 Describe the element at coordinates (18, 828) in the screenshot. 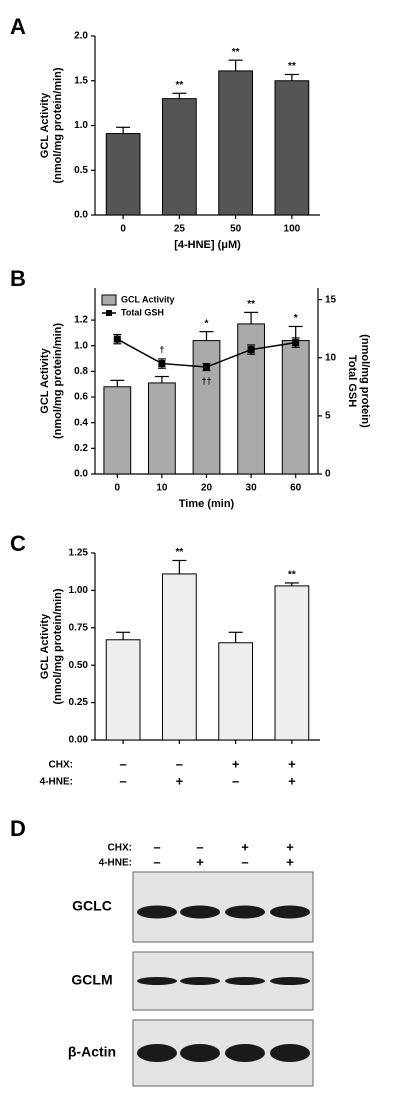

I see `panel-label: D` at that location.